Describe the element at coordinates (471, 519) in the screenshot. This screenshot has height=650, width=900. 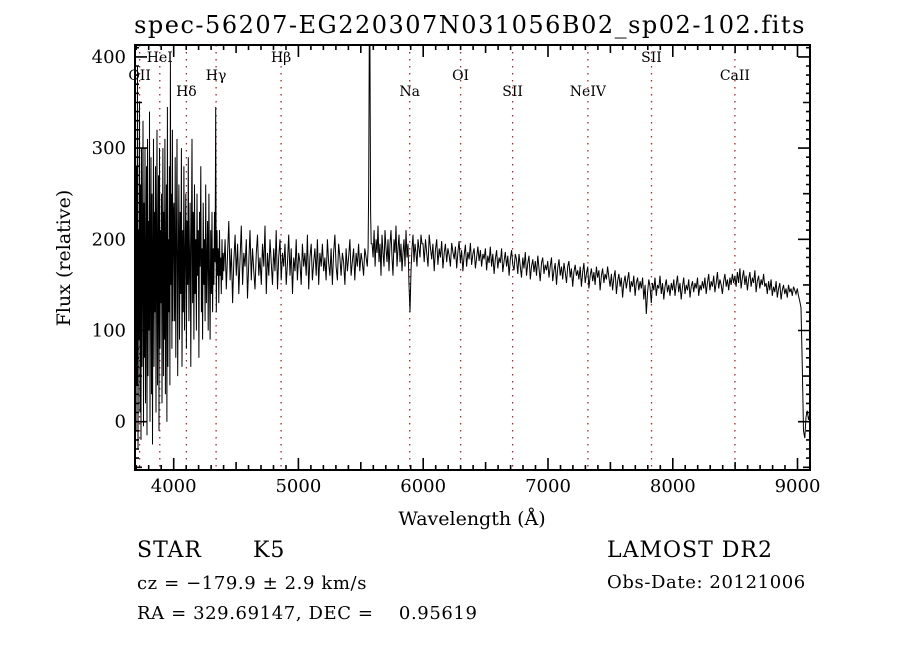
I see `x-axis-label: Wavelength (Å)` at that location.